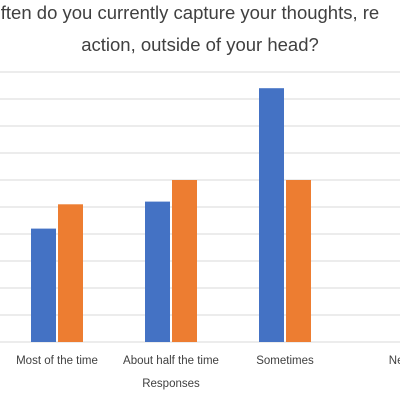 The width and height of the screenshot is (400, 400). I want to click on x-tick-label: Most of the time, so click(57, 361).